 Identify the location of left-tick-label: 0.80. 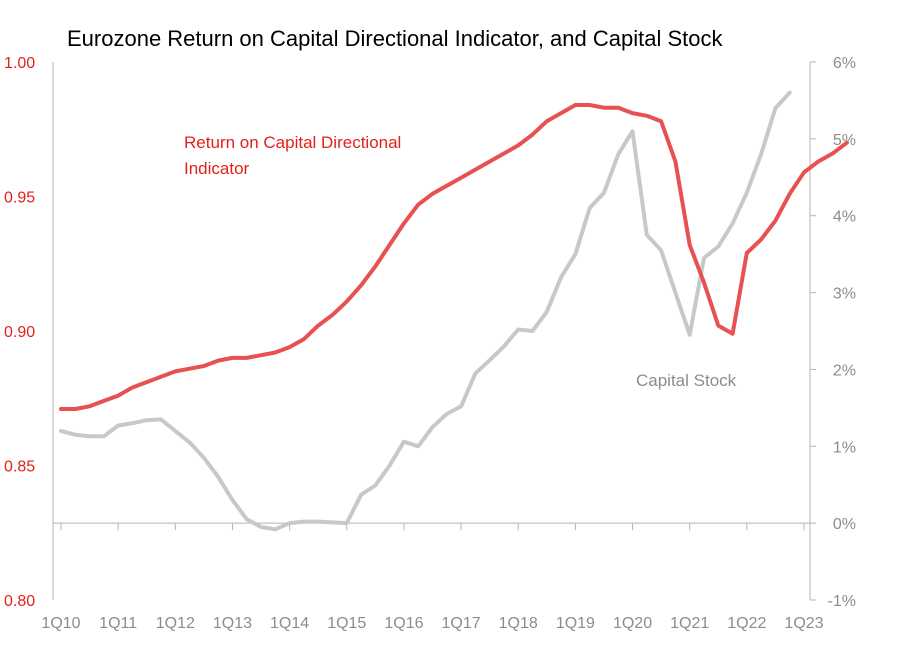
(19, 601).